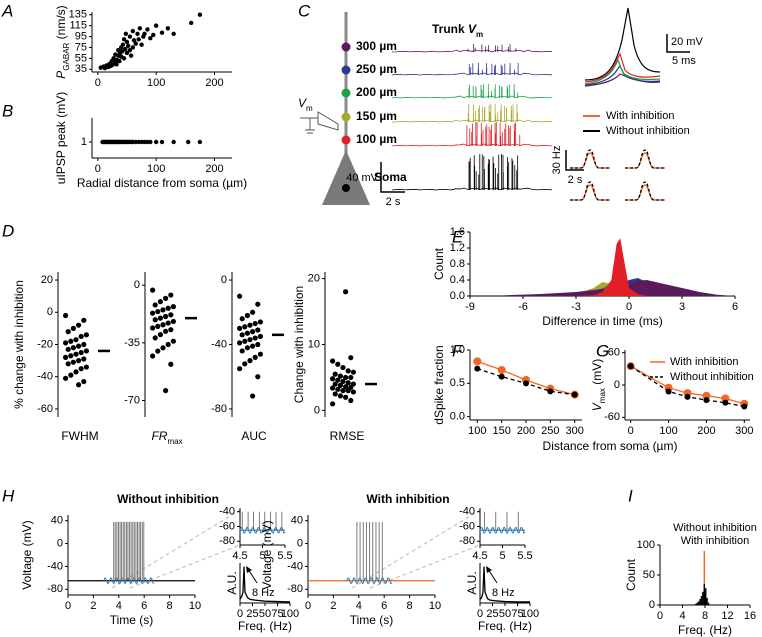 The width and height of the screenshot is (762, 637). Describe the element at coordinates (530, 614) in the screenshot. I see `x-tick-label: 100` at that location.